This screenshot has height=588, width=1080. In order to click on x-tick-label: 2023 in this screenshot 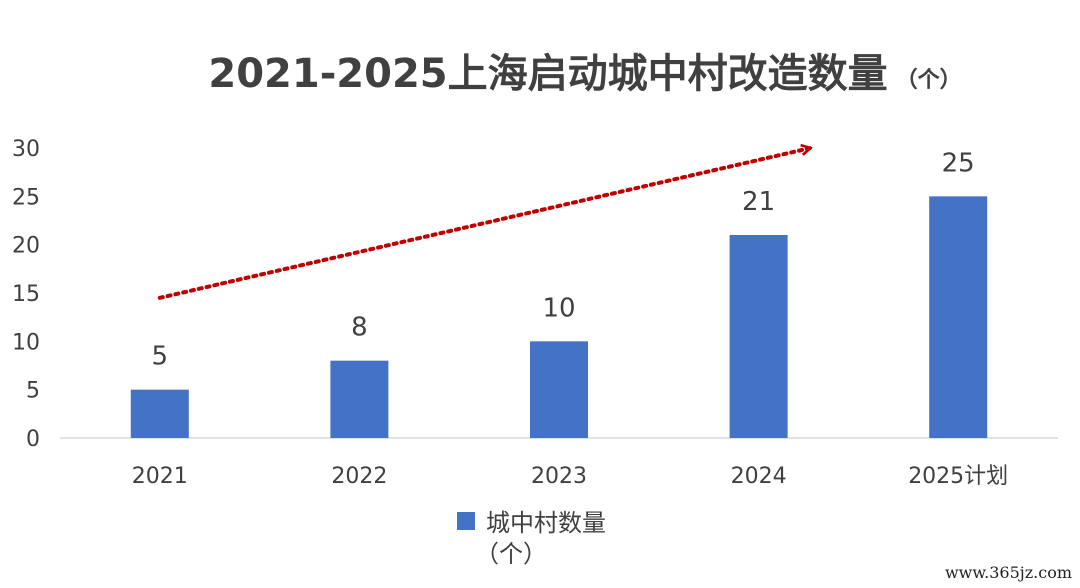, I will do `click(559, 476)`.